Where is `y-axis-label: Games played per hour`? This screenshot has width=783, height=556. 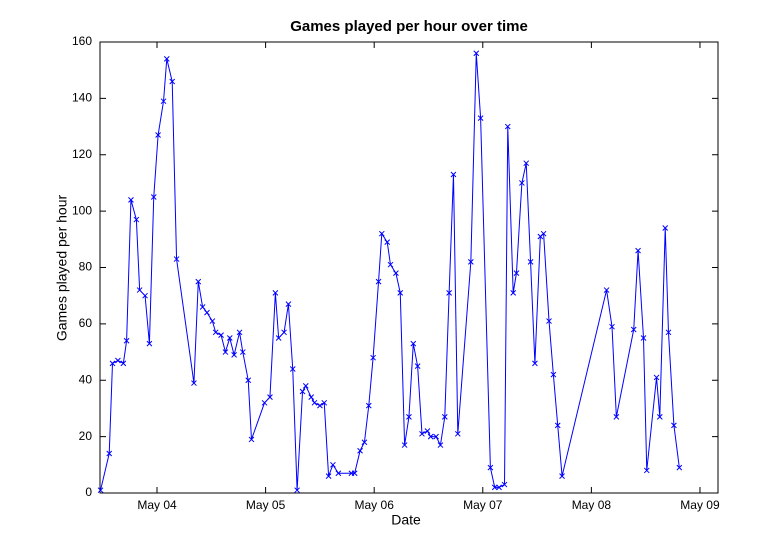
y-axis-label: Games played per hour is located at coordinates (62, 268).